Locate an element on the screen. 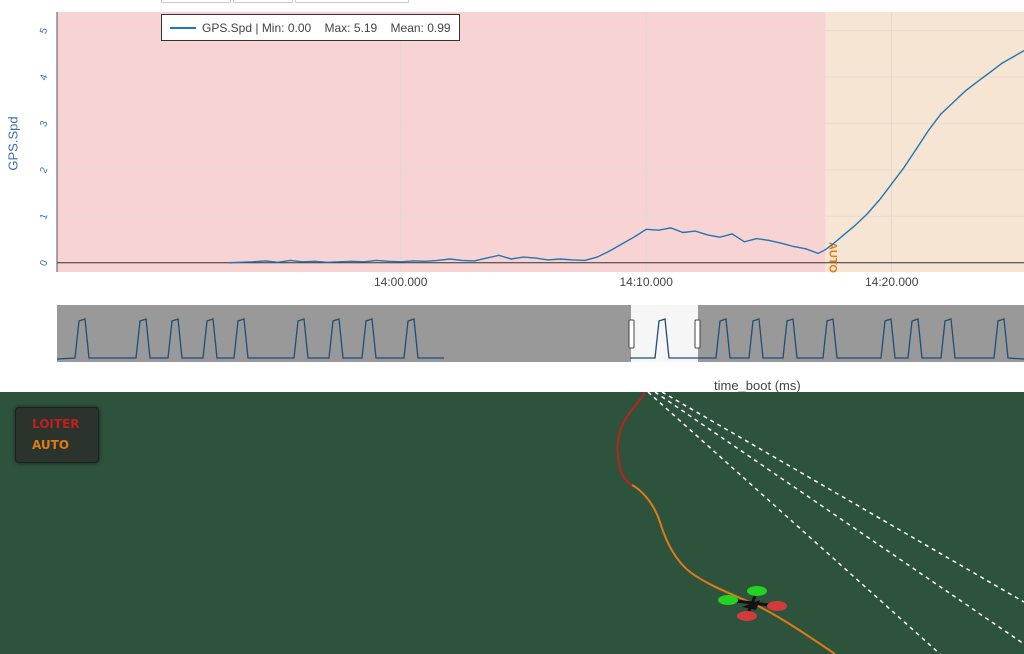 The image size is (1024, 654). plot-legend: GPS.Spd | Min: 0.00 Max: 5.19 Mean: 0.99 is located at coordinates (310, 27).